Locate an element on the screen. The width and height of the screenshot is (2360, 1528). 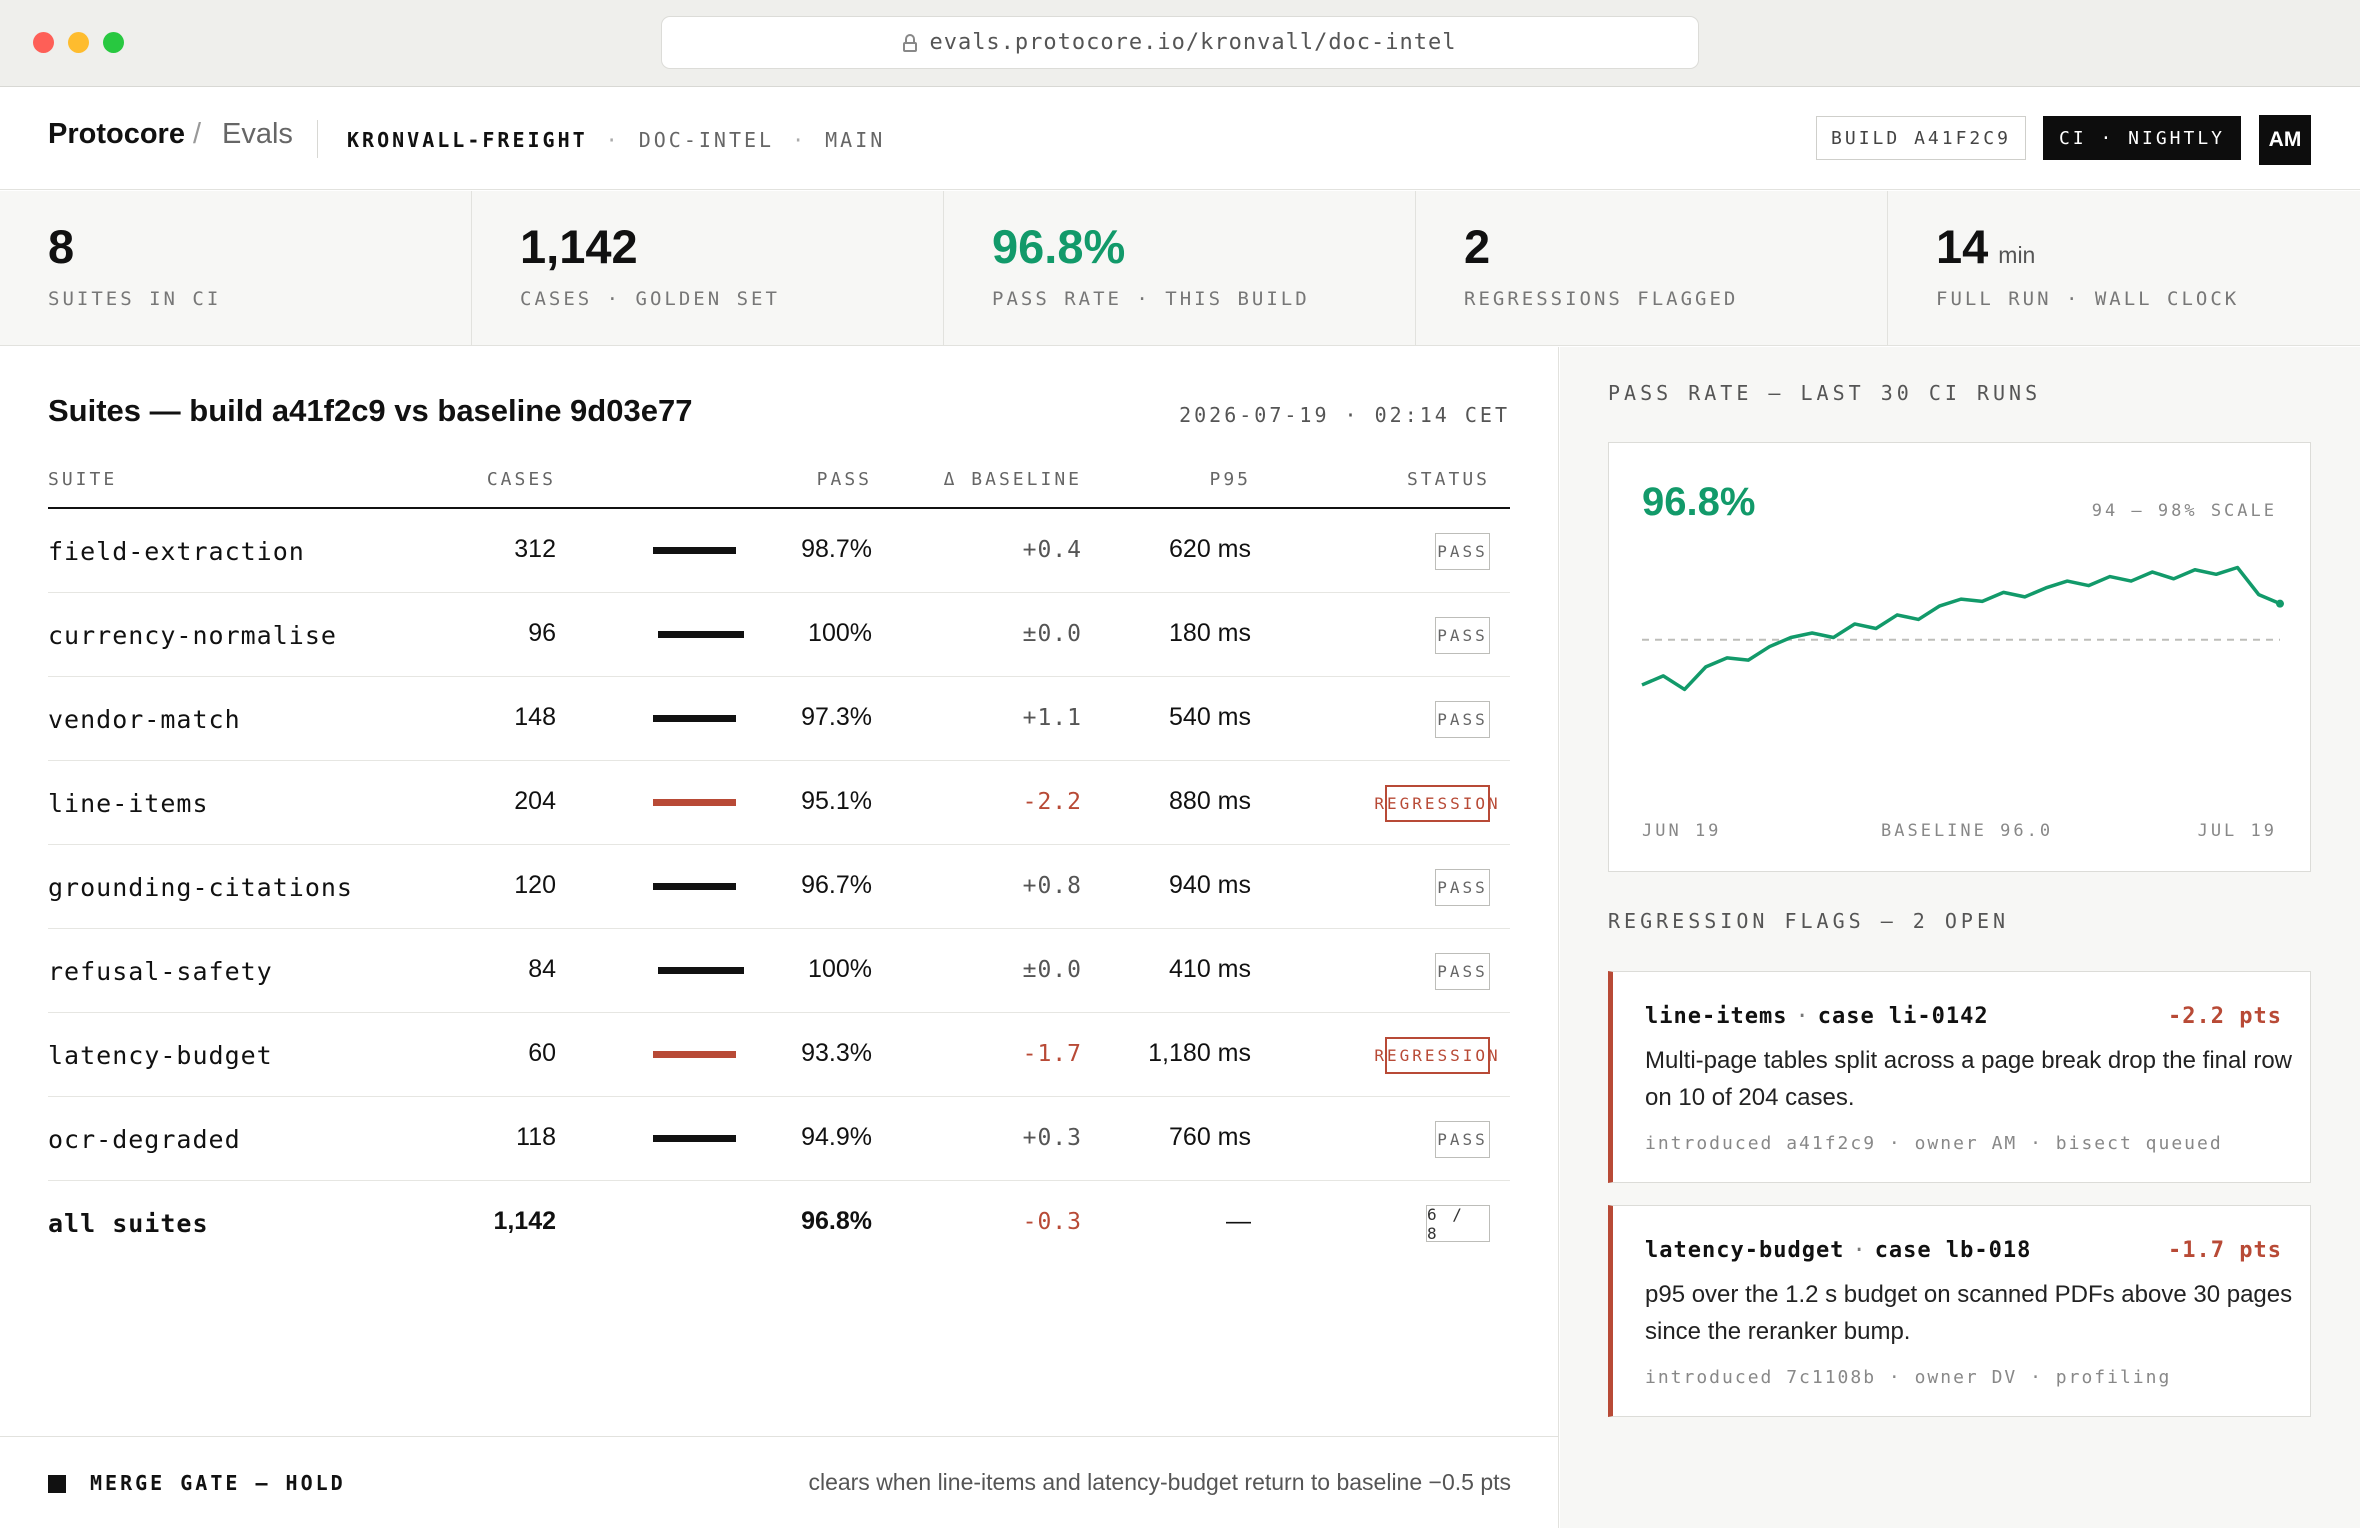
avatar: AM is located at coordinates (2285, 140).